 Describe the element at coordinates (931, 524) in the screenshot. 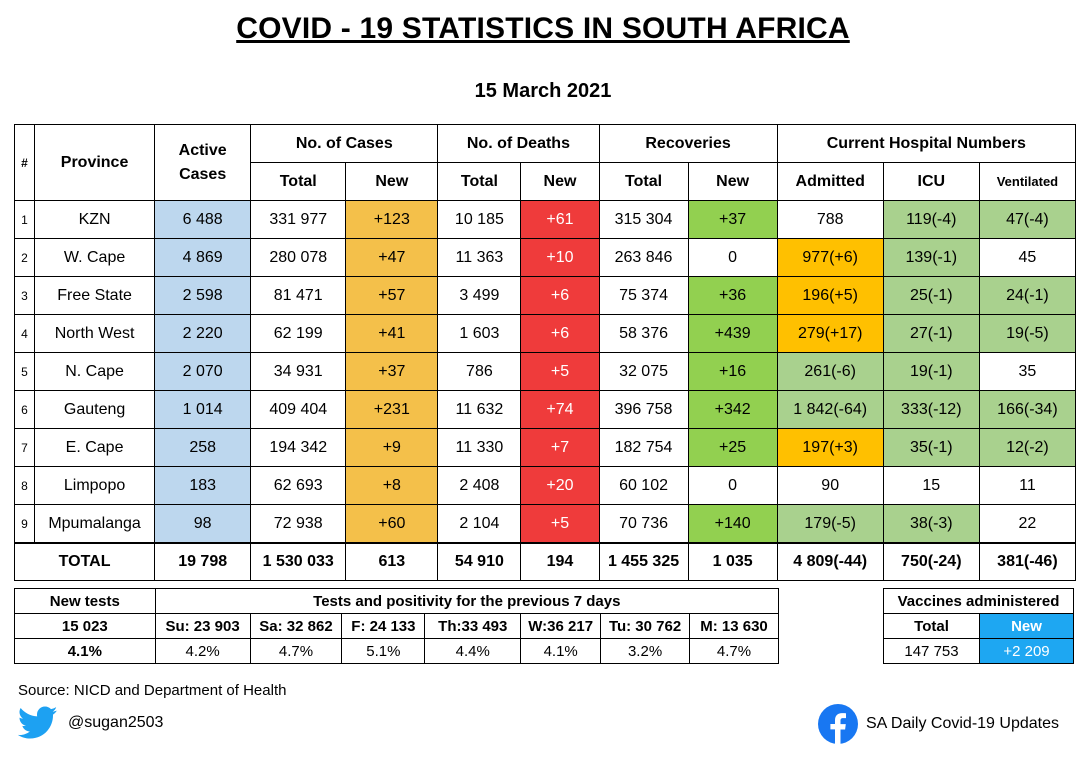

I see `cell-icu: 38(-3)` at that location.